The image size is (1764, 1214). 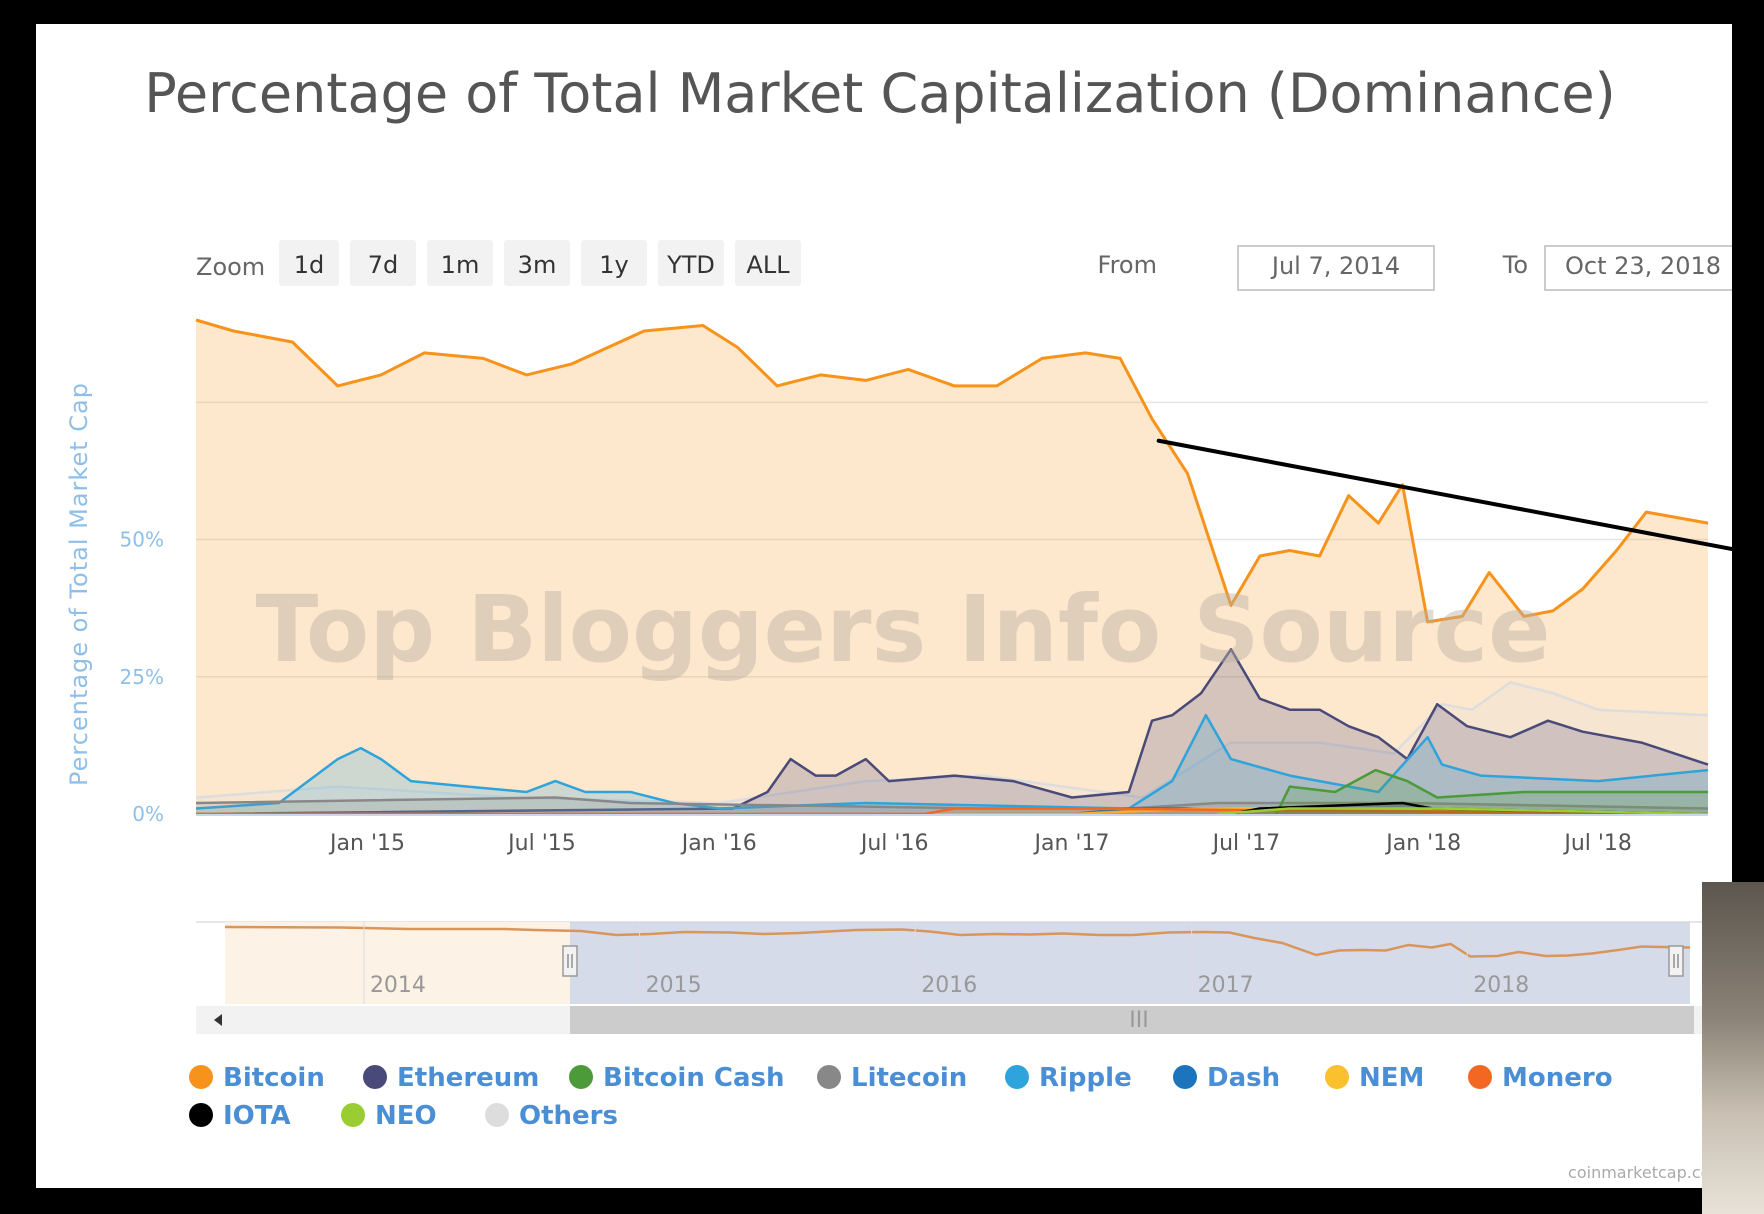 I want to click on to-label: To, so click(x=1515, y=265).